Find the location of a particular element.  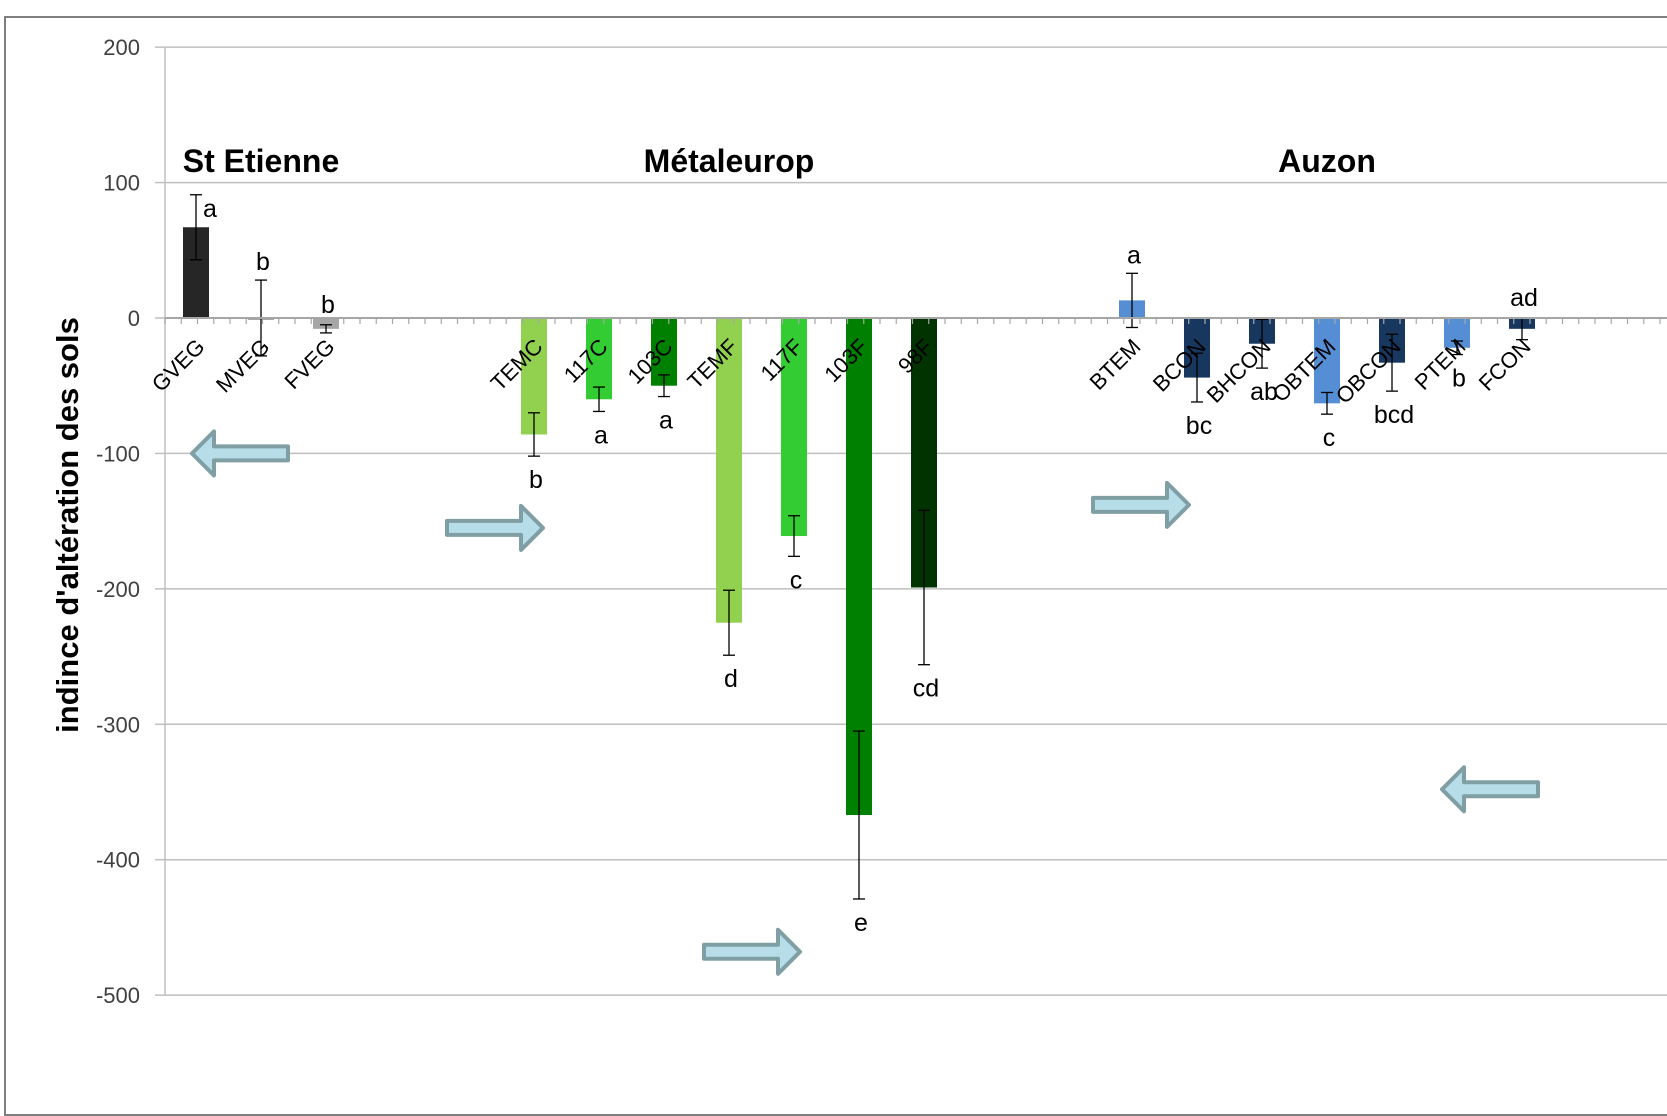

zero-axis is located at coordinates (915, 320).